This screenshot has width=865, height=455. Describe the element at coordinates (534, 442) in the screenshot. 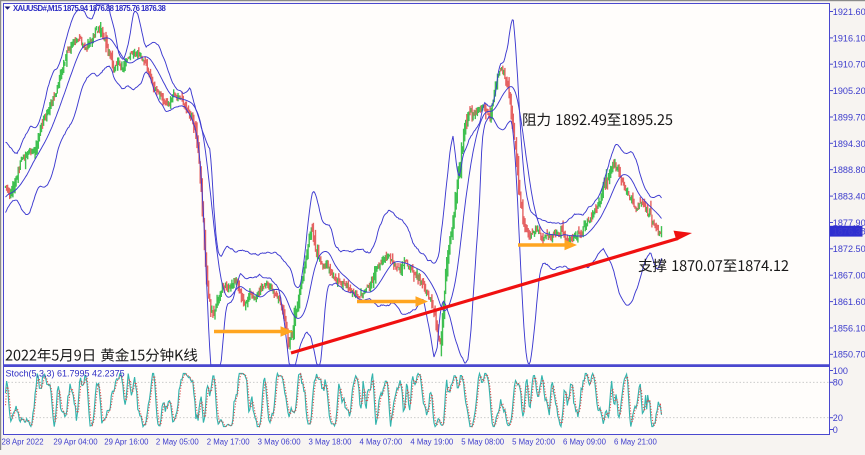

I see `svg-text: 5 May 20:00` at that location.